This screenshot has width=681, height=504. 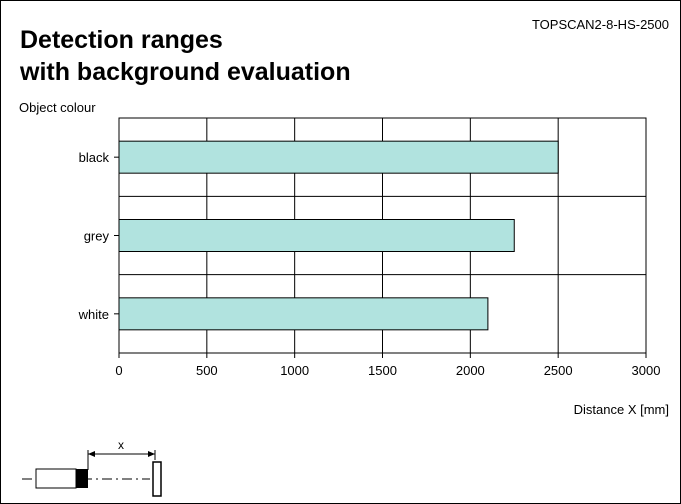 What do you see at coordinates (207, 370) in the screenshot?
I see `x-tick-label: 500` at bounding box center [207, 370].